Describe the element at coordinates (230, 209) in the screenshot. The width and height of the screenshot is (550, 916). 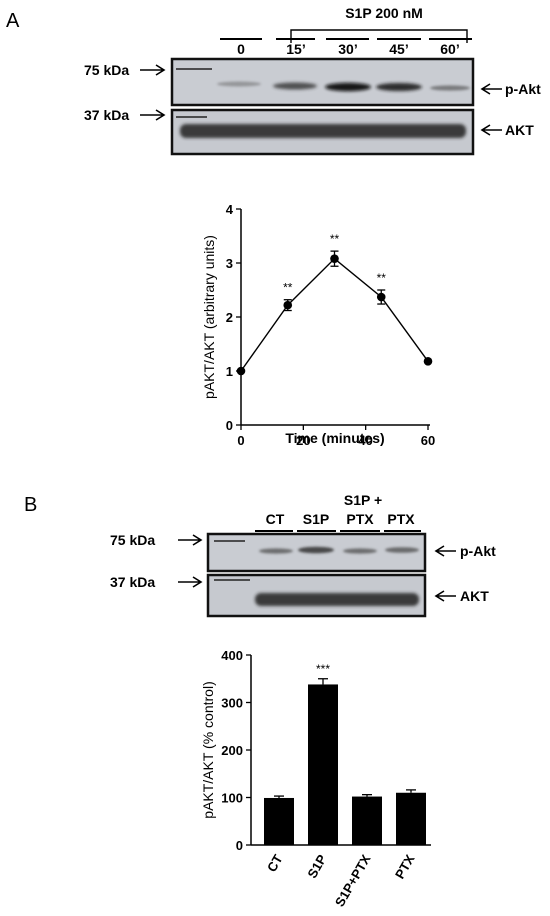
I see `chart-a-ytick-label: 4` at that location.